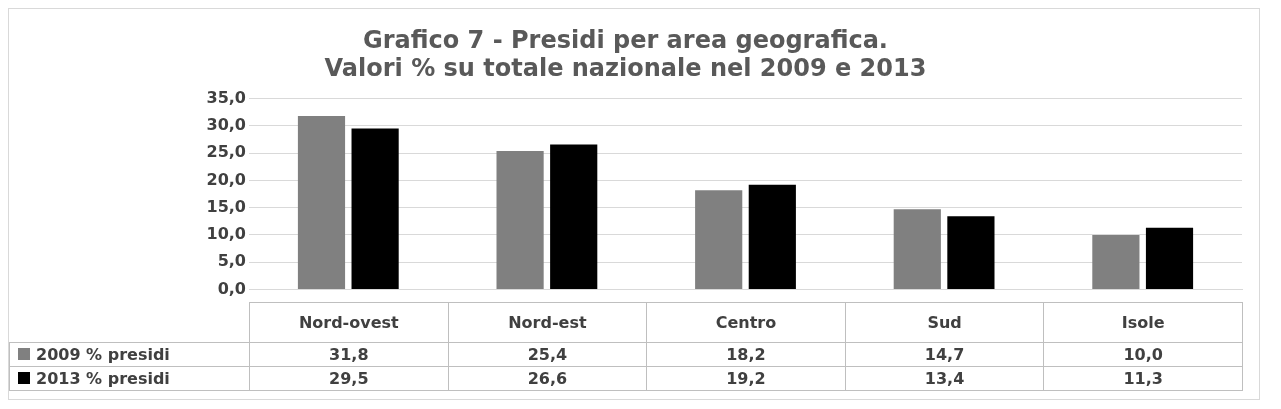 The width and height of the screenshot is (1281, 409). I want to click on x-tick-label: Nord-ovest, so click(349, 322).